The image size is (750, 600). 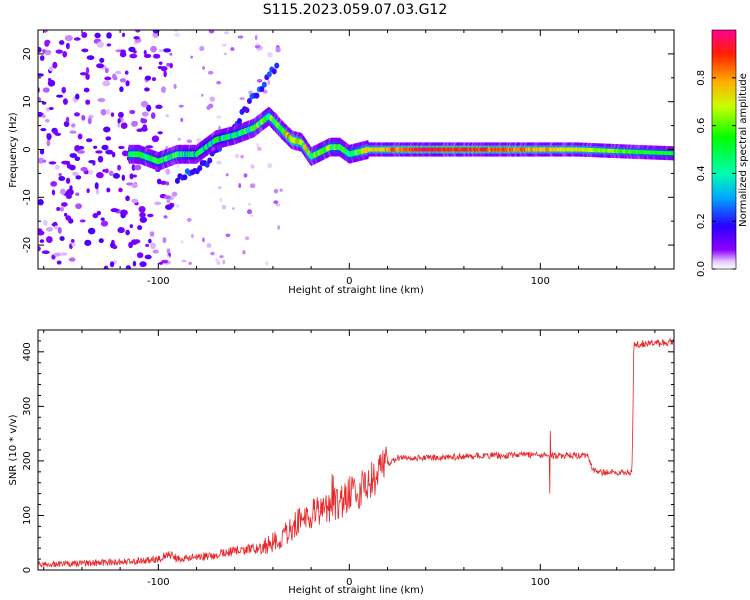 I want to click on colorbar-tick-label: 0.6, so click(x=701, y=126).